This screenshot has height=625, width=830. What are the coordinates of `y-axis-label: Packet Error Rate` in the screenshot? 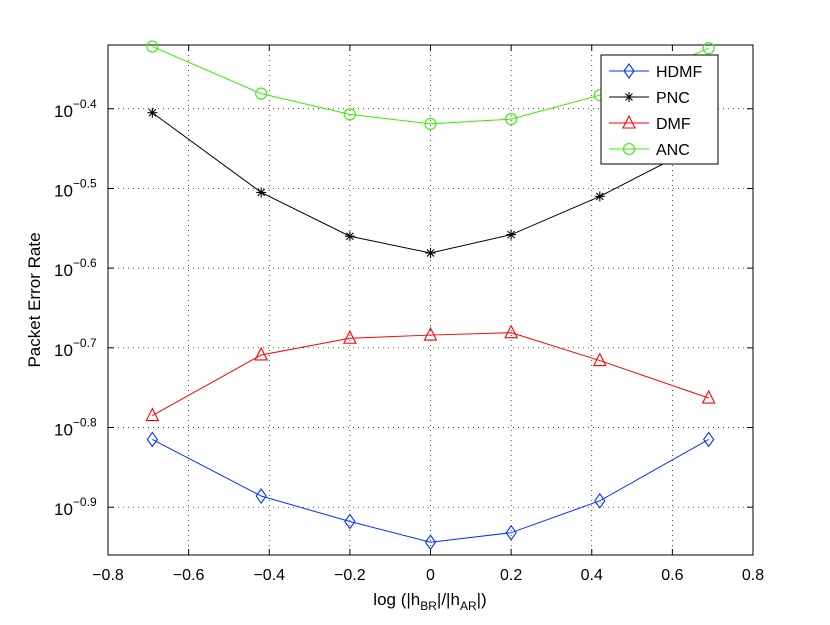 It's located at (34, 299).